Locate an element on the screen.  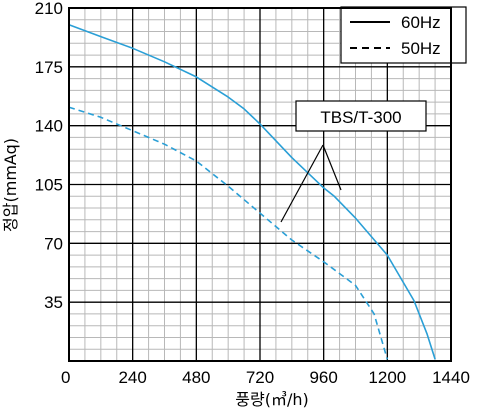
x-tick-label: 960 is located at coordinates (323, 377).